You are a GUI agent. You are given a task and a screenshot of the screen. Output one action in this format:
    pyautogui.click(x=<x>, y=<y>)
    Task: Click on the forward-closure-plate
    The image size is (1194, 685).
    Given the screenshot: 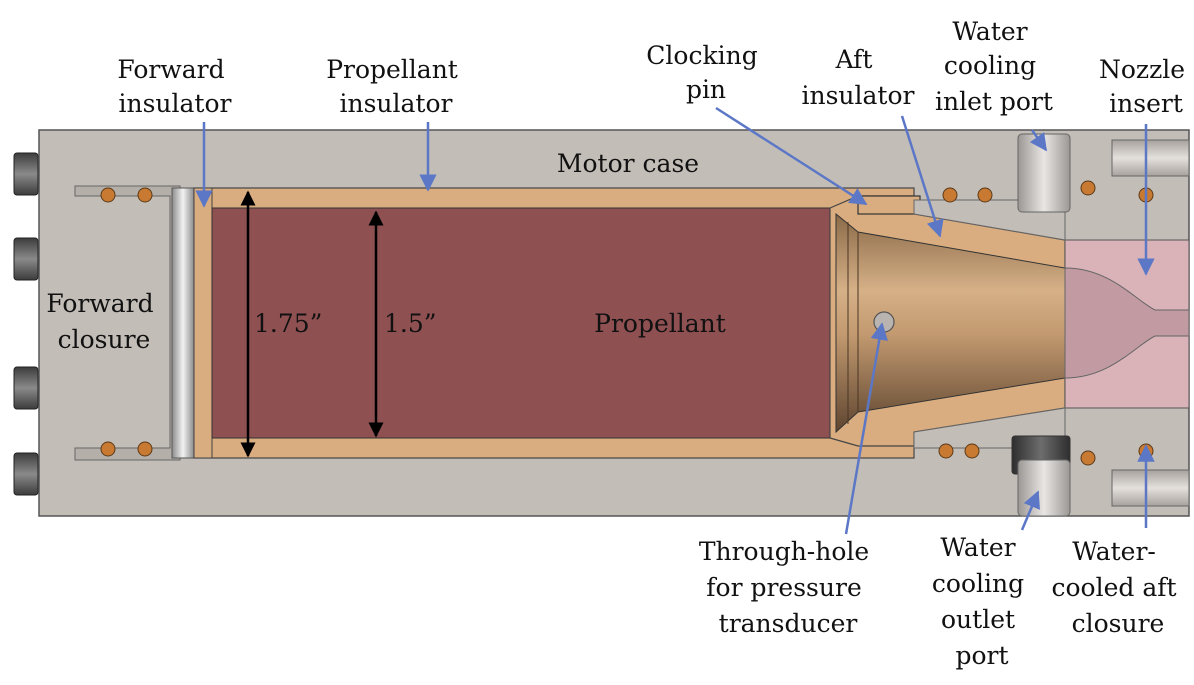 What is the action you would take?
    pyautogui.click(x=183, y=323)
    